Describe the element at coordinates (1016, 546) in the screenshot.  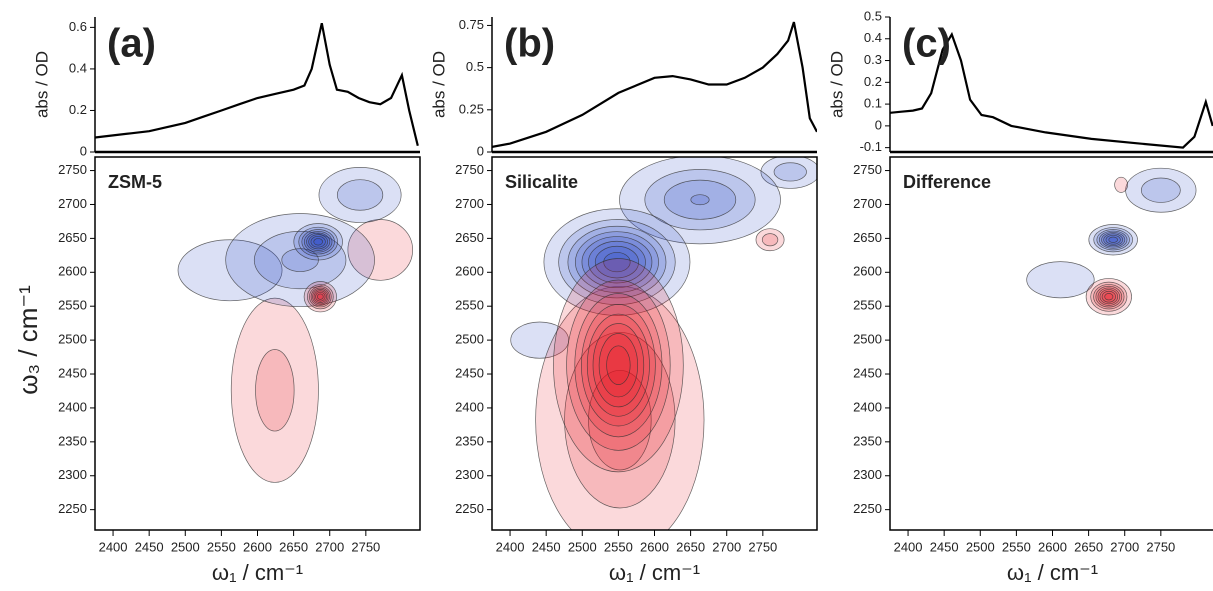
I see `x-tick-label: 2550` at that location.